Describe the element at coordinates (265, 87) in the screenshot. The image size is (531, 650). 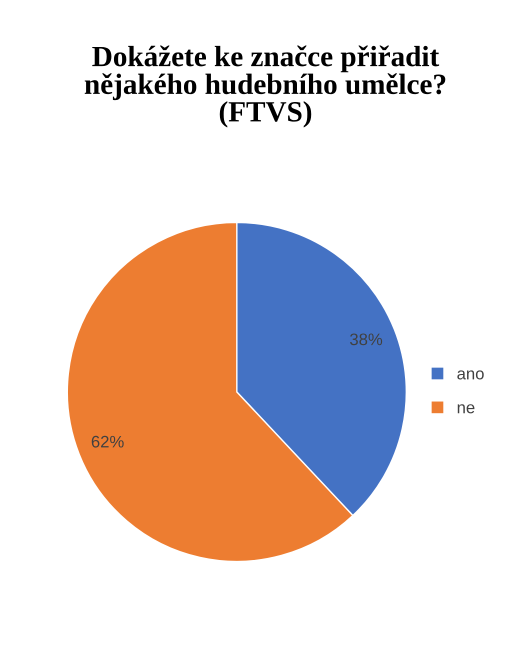
I see `chart-title: Dokážete ke značce přiřadit nějakého hudebního umělce? (FTVS)` at that location.